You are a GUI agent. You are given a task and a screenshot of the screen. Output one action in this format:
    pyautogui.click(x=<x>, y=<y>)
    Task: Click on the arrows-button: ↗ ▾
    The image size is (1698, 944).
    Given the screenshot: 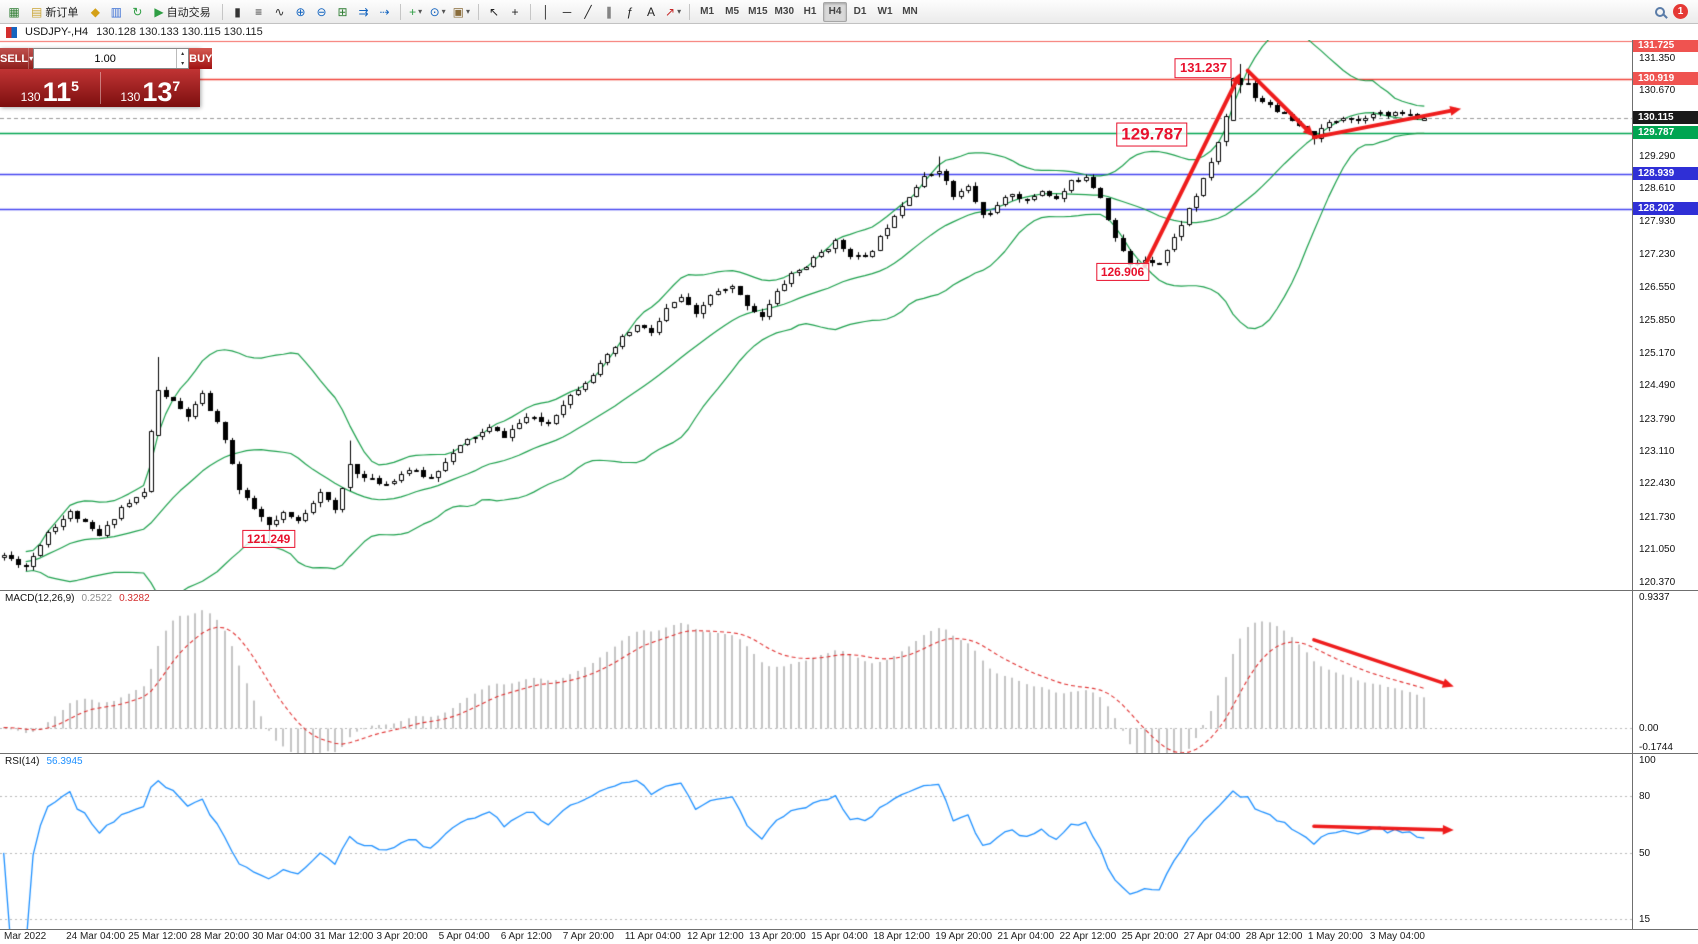 What is the action you would take?
    pyautogui.click(x=673, y=12)
    